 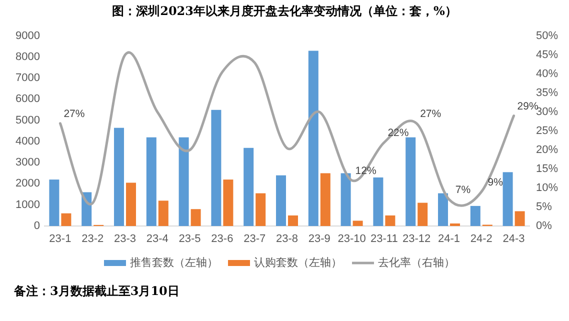 What do you see at coordinates (255, 238) in the screenshot?
I see `x-tick-label: 23-7` at bounding box center [255, 238].